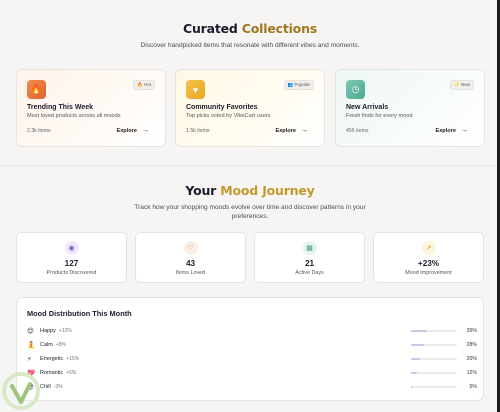 This screenshot has width=500, height=412. I want to click on distribution-row-happy: 😊 Happy +12% 35%, so click(252, 331).